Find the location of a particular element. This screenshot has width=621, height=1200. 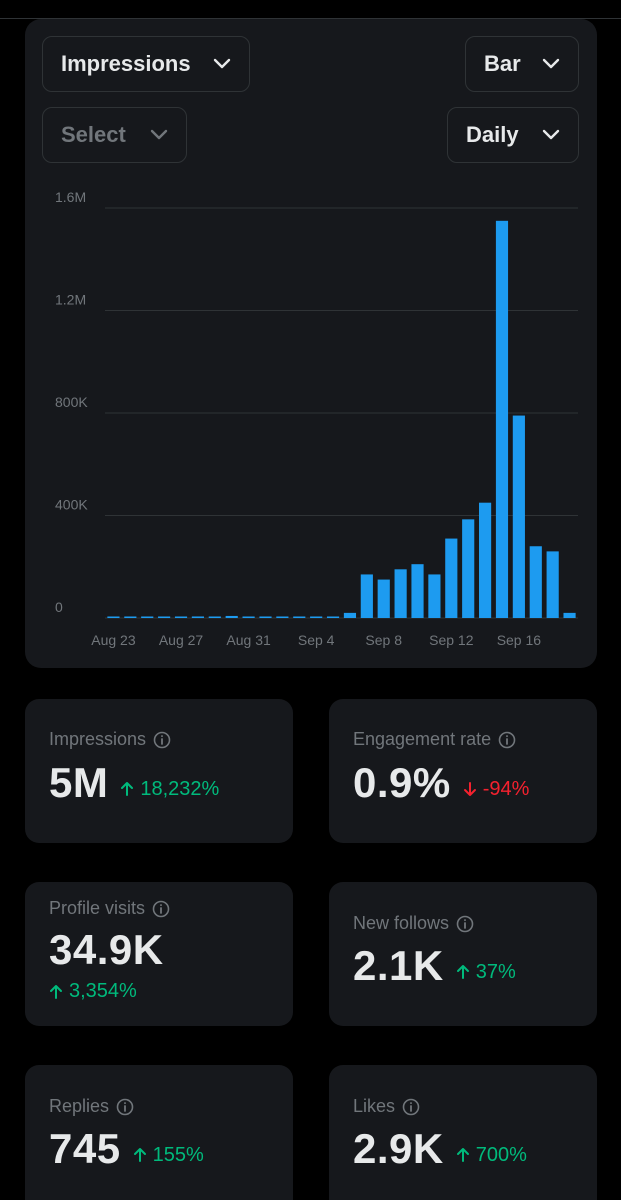

x-tick-label: Aug 31 is located at coordinates (248, 640).